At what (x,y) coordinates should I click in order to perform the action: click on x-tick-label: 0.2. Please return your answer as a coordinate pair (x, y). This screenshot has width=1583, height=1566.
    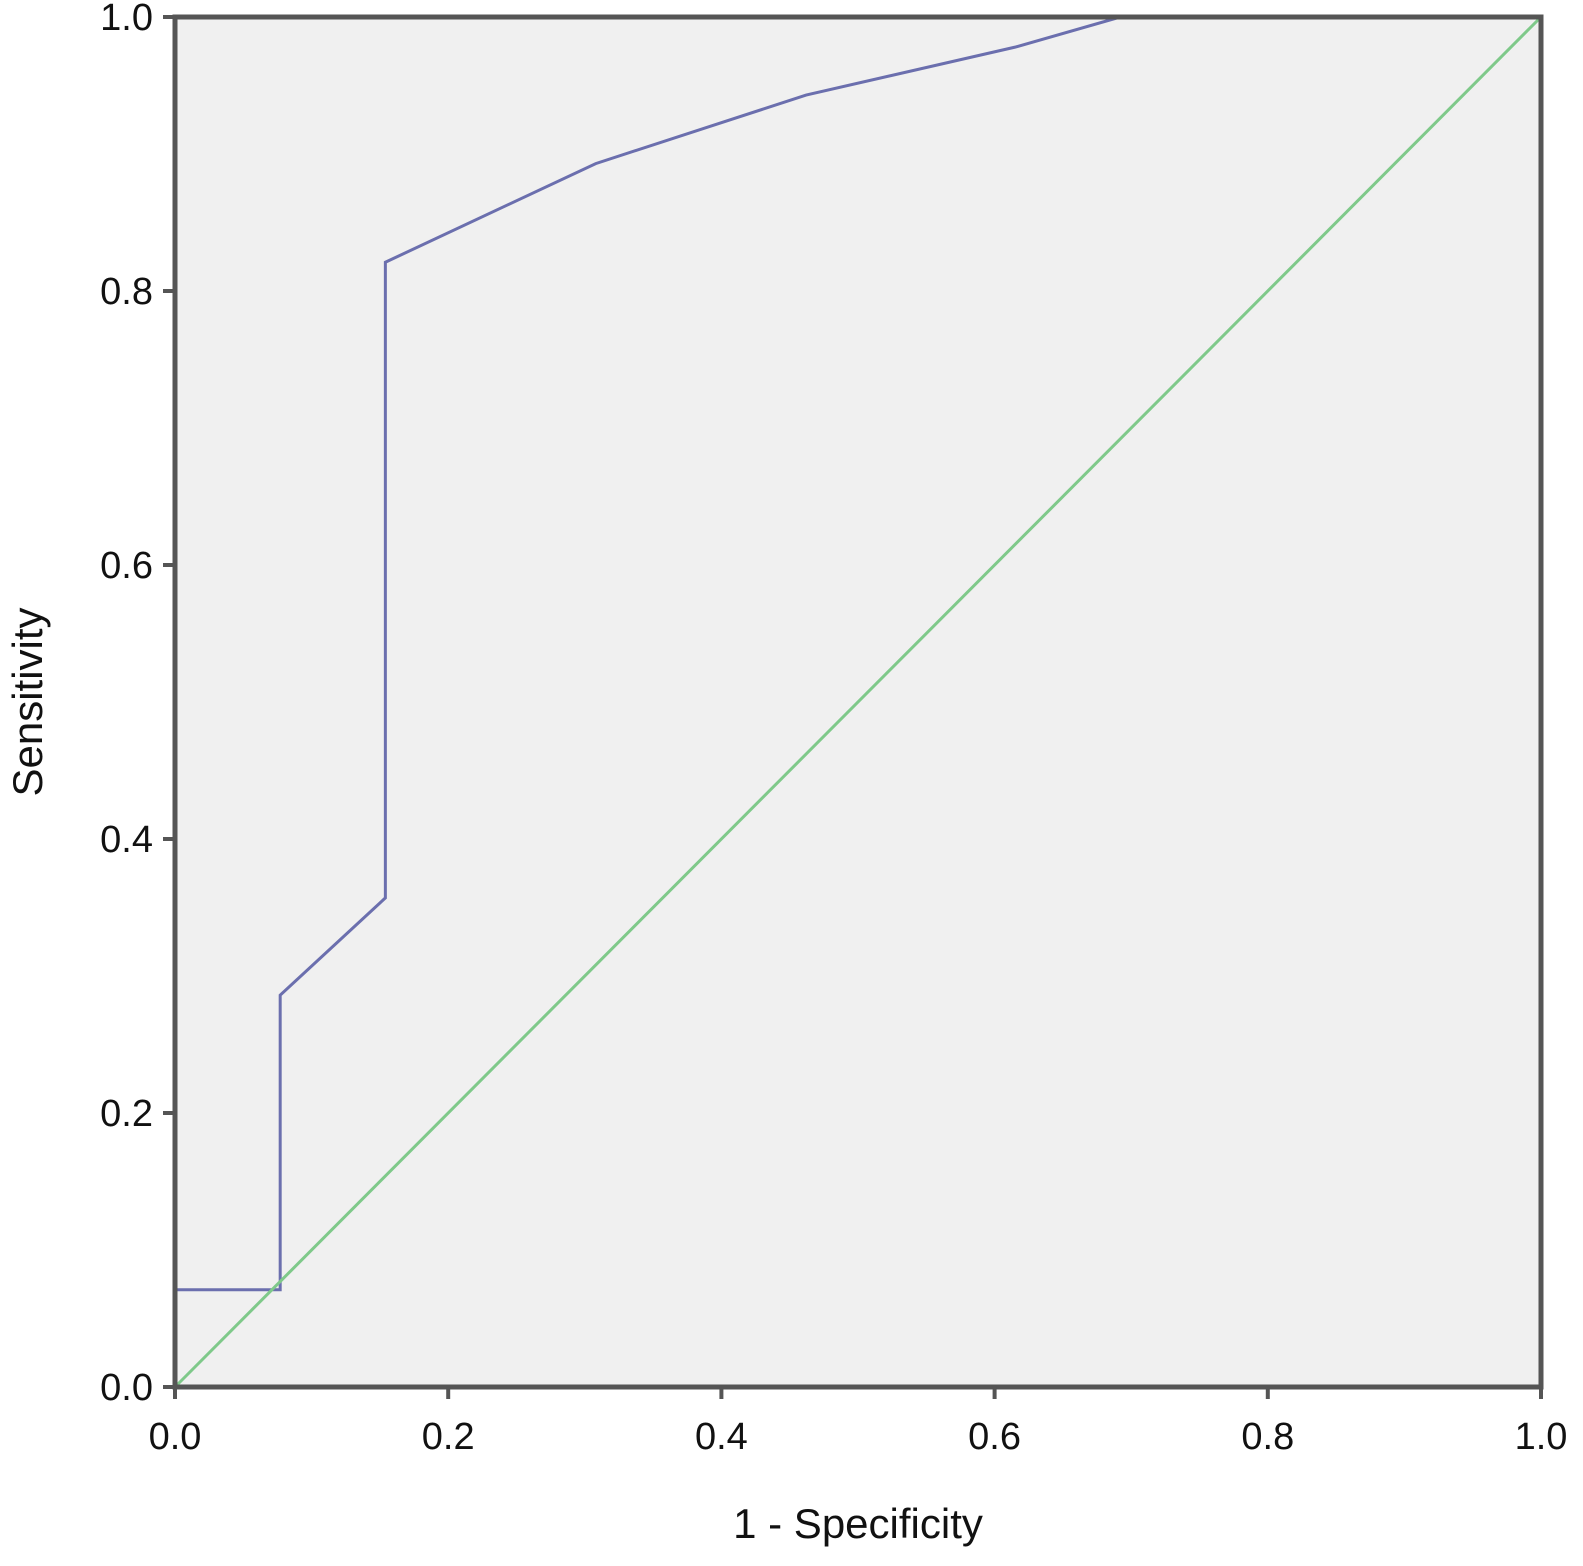
    Looking at the image, I should click on (448, 1437).